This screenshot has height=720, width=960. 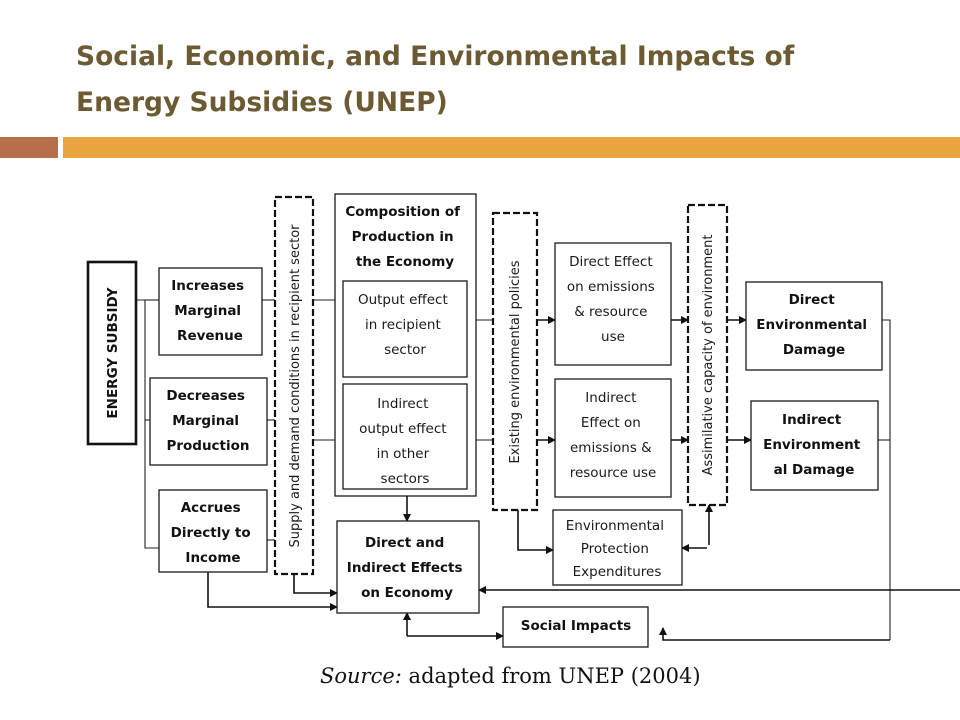 I want to click on direct-emissions-box, so click(x=613, y=304).